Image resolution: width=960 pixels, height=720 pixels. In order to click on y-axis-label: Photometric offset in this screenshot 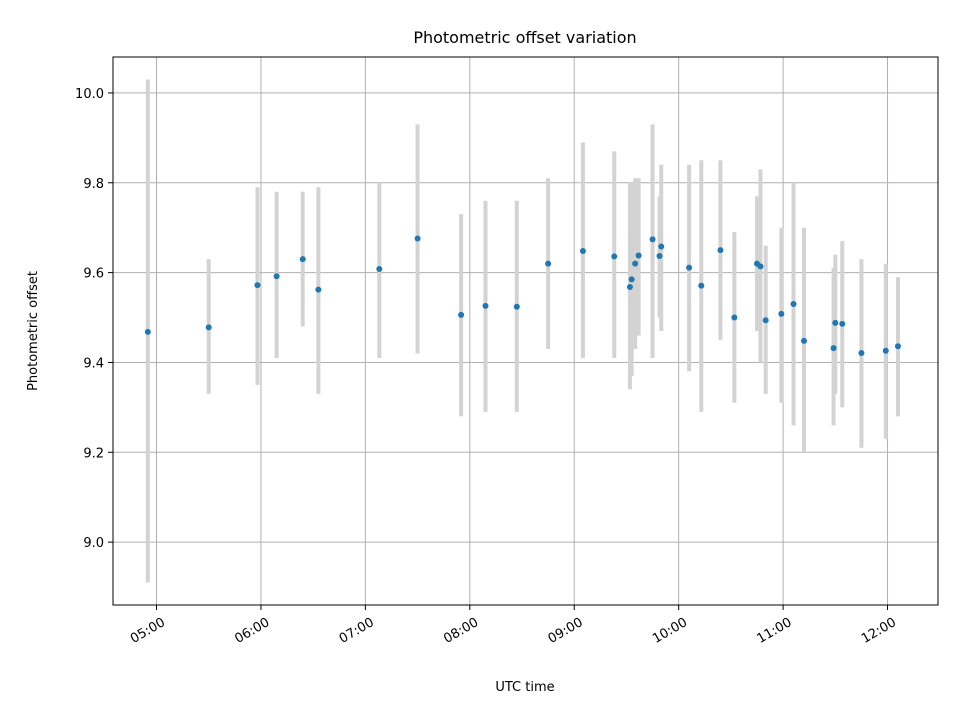, I will do `click(33, 331)`.